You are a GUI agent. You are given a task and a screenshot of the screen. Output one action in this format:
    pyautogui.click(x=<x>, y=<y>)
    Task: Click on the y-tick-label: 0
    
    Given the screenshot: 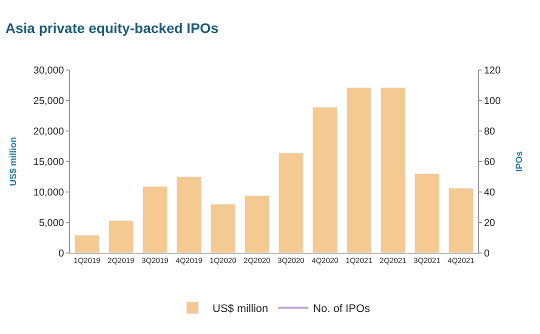 What is the action you would take?
    pyautogui.click(x=61, y=254)
    